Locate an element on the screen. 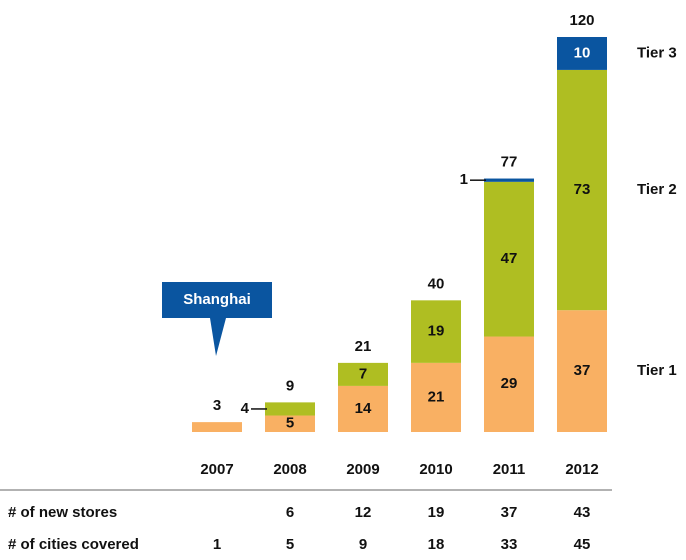 The image size is (686, 560). data-label: 14 is located at coordinates (363, 408).